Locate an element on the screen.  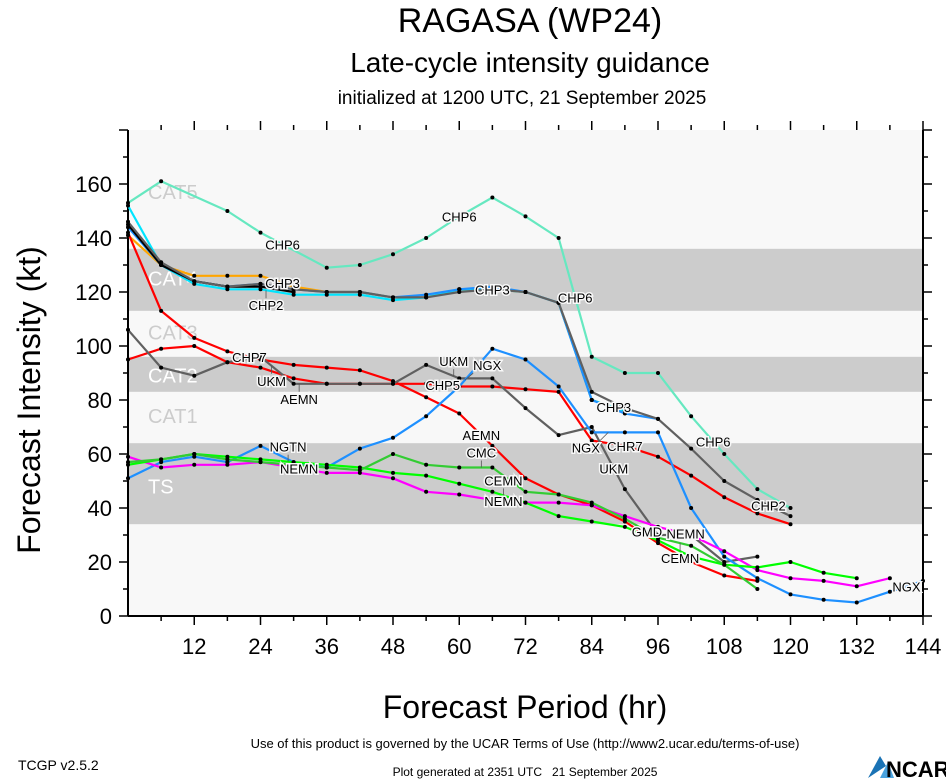
line-label: CHR7 is located at coordinates (624, 446).